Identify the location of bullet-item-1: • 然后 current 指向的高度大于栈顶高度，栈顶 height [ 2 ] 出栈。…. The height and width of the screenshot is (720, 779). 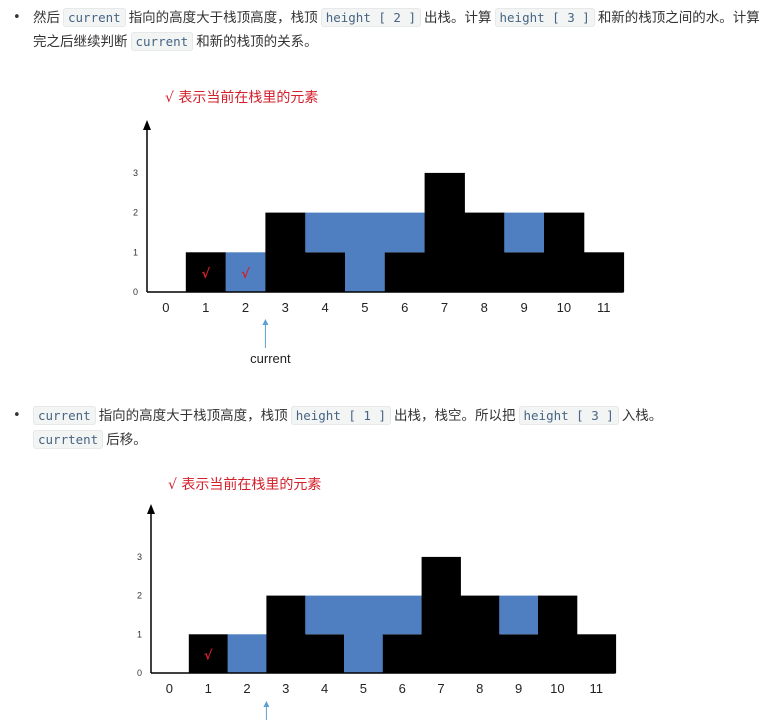
(389, 30).